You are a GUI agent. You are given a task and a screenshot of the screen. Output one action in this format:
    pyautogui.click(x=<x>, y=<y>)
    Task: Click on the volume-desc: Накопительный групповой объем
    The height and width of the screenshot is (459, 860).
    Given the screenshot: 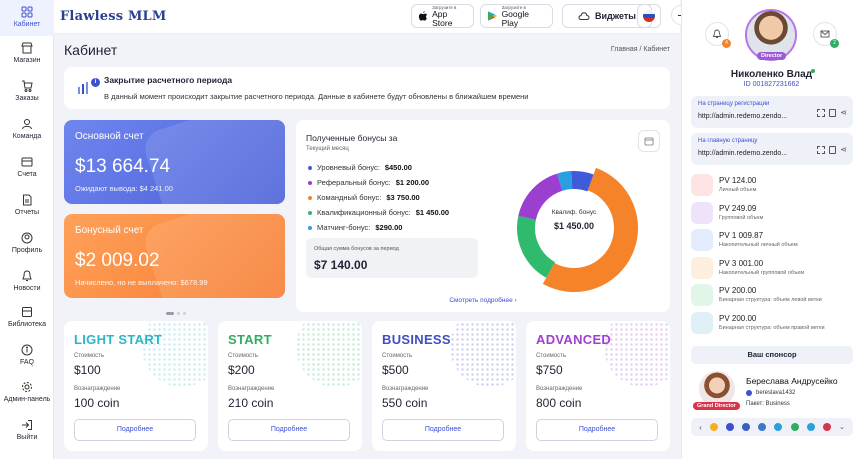 What is the action you would take?
    pyautogui.click(x=762, y=272)
    